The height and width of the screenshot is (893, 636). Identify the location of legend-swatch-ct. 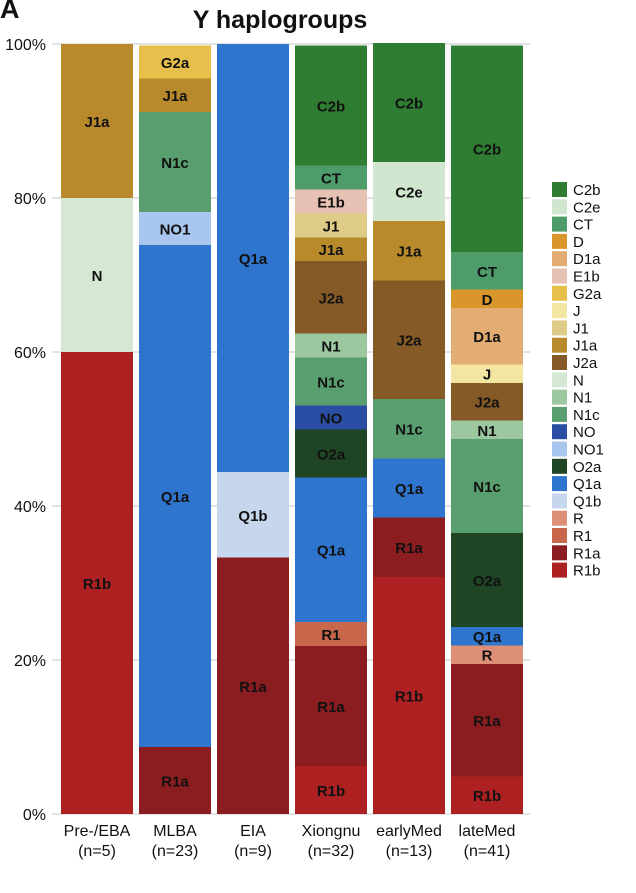
(559, 224).